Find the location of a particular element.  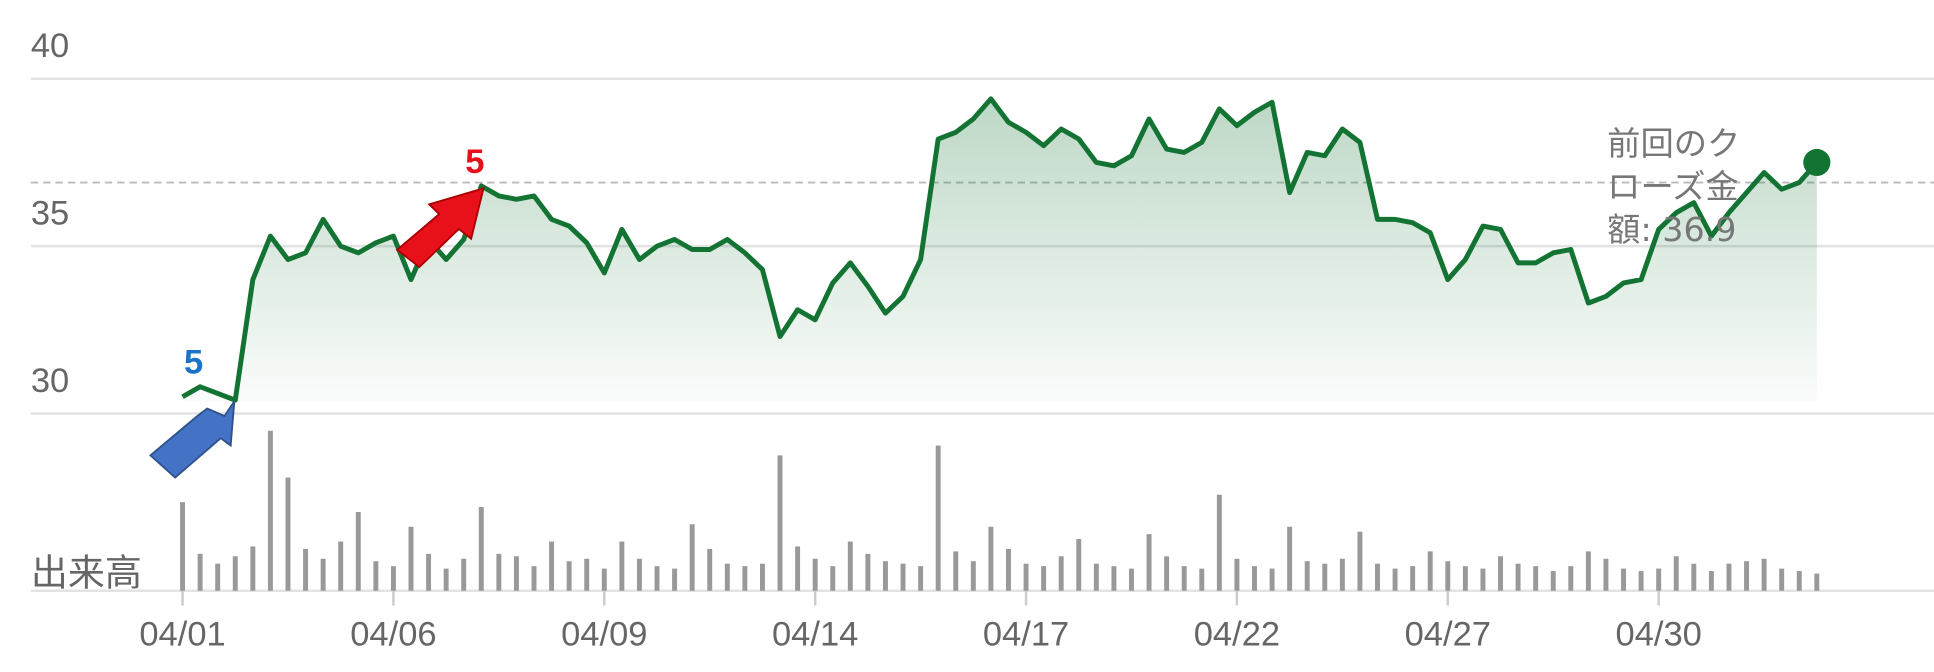

prev-close-value: 36.9 is located at coordinates (1699, 230).